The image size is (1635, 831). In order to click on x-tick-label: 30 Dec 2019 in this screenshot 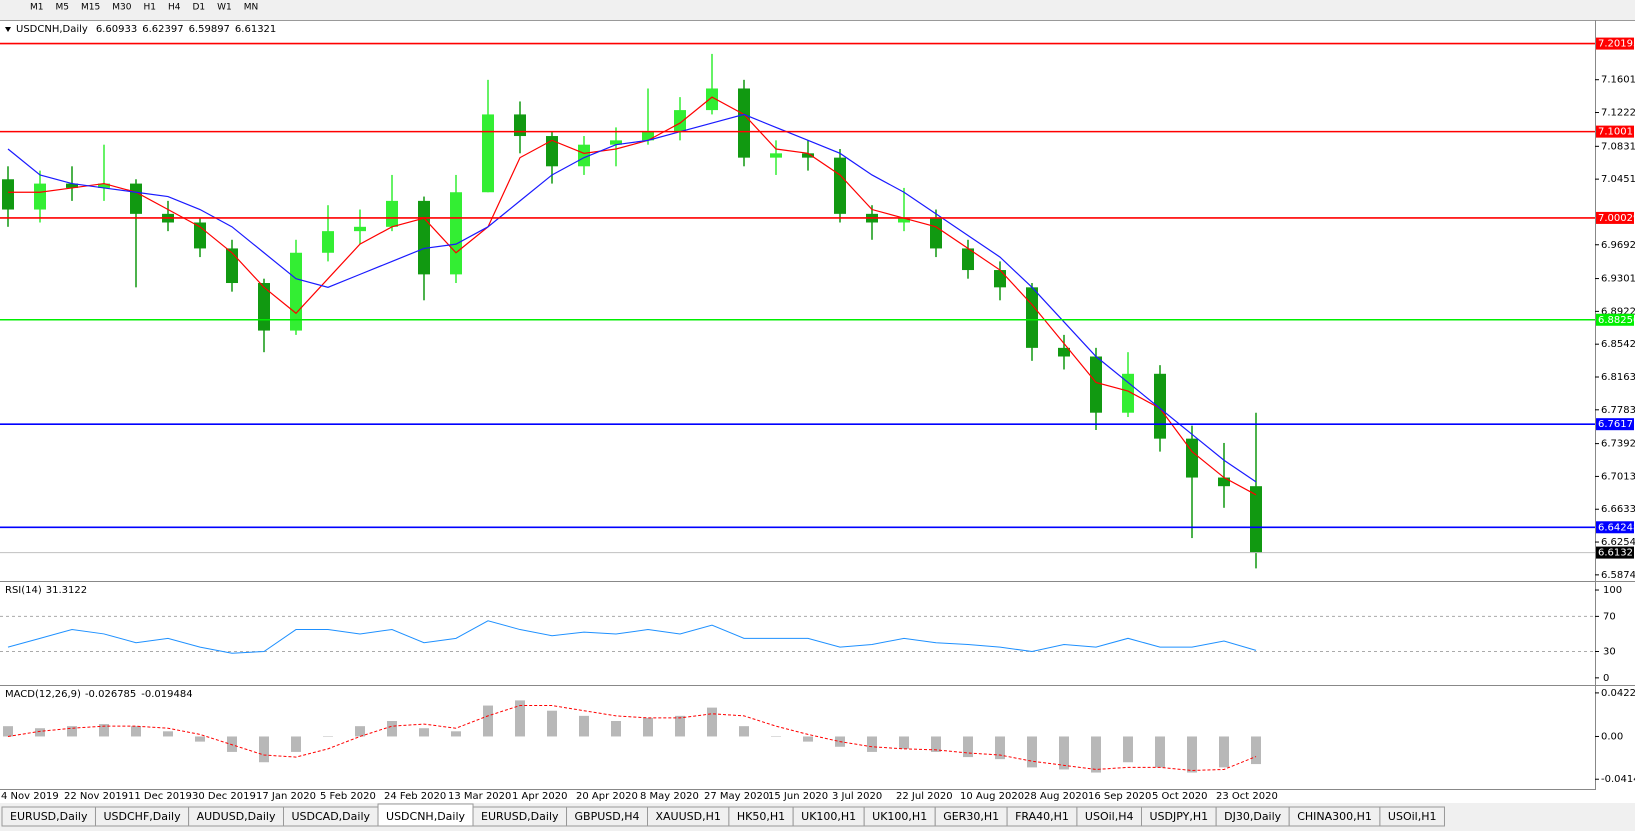, I will do `click(224, 796)`.